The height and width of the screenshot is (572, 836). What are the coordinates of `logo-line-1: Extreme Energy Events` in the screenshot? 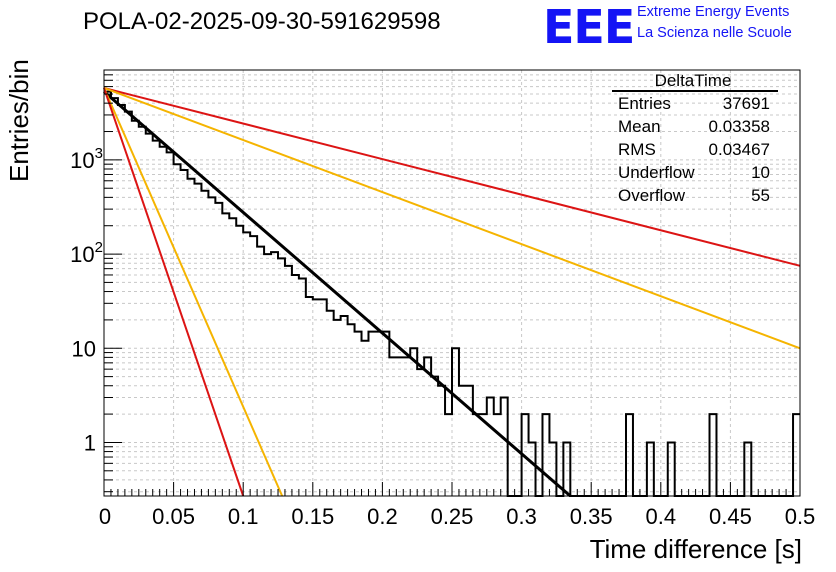 It's located at (713, 12).